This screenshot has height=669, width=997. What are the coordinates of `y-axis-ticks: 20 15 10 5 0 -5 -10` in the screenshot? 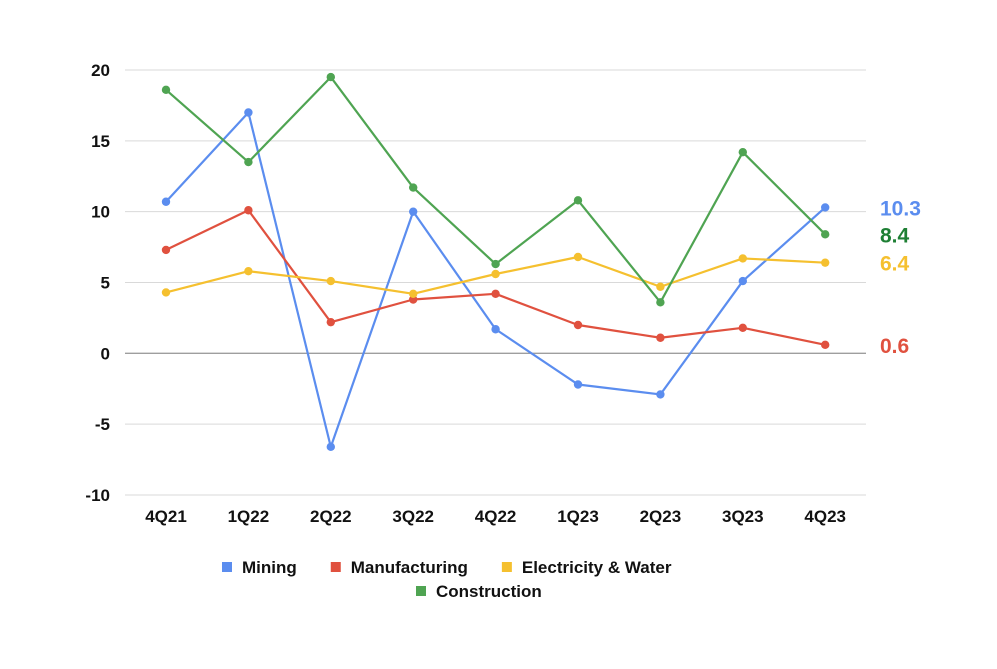 It's located at (97, 283).